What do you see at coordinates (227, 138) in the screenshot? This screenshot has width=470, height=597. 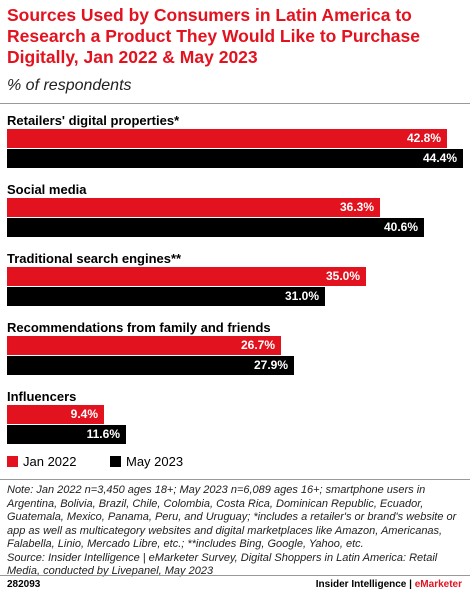 I see `bar-retailers-digital-properties-jan-2022` at bounding box center [227, 138].